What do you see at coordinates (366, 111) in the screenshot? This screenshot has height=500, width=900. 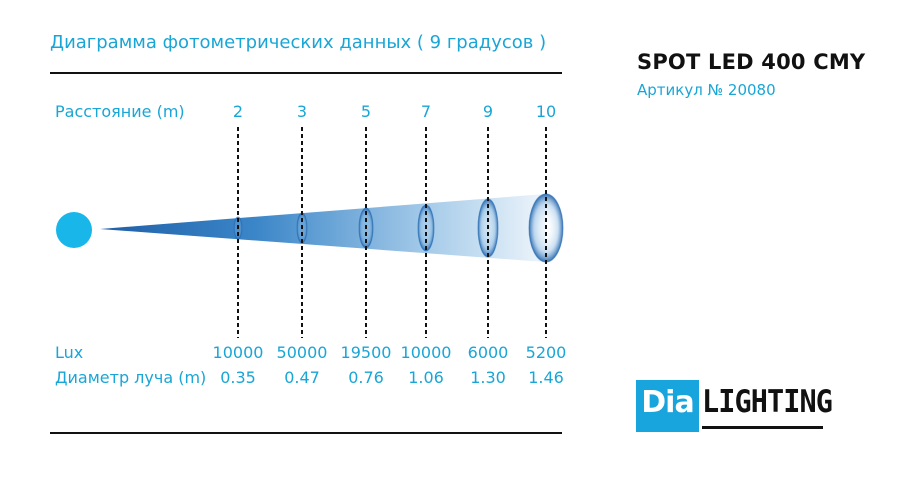 I see `distance-value: 5` at bounding box center [366, 111].